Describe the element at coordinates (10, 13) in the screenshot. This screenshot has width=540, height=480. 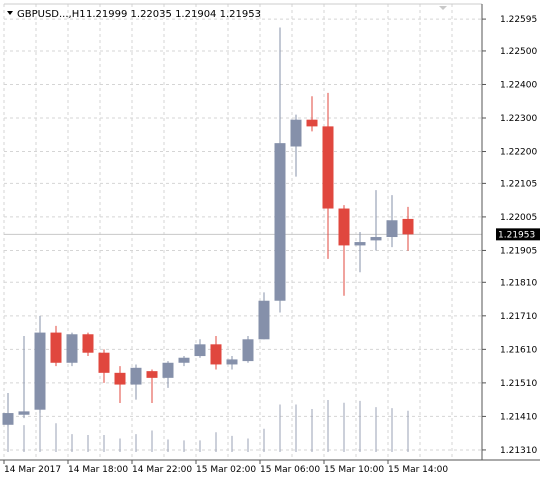
I see `triangle-down-icon` at that location.